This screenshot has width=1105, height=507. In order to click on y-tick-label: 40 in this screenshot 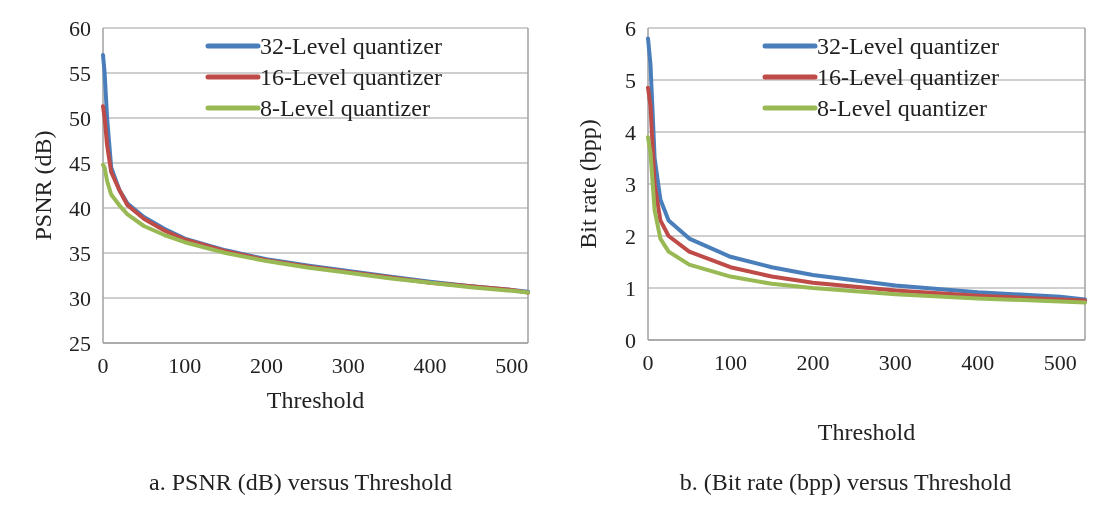, I will do `click(80, 208)`.